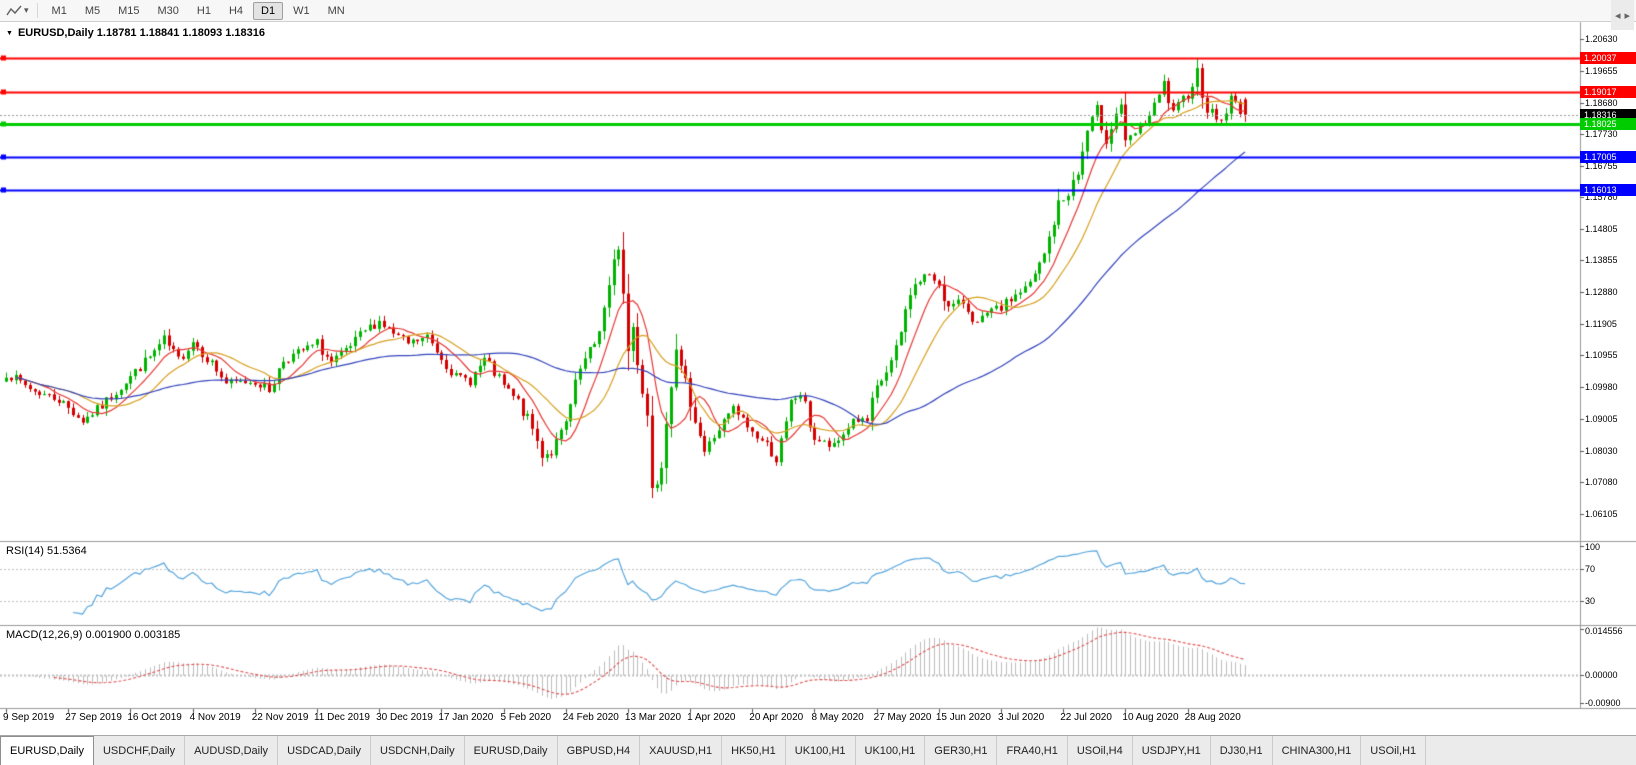 Image resolution: width=1636 pixels, height=765 pixels. What do you see at coordinates (1172, 750) in the screenshot?
I see `chart-tab-usdjpy-h1: USDJPY,H1` at bounding box center [1172, 750].